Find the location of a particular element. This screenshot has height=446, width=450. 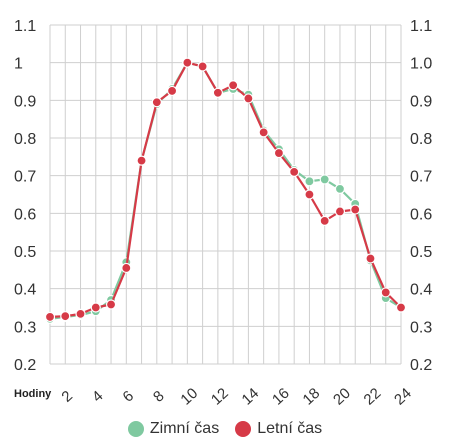

x-tick-label: 18 is located at coordinates (312, 397).